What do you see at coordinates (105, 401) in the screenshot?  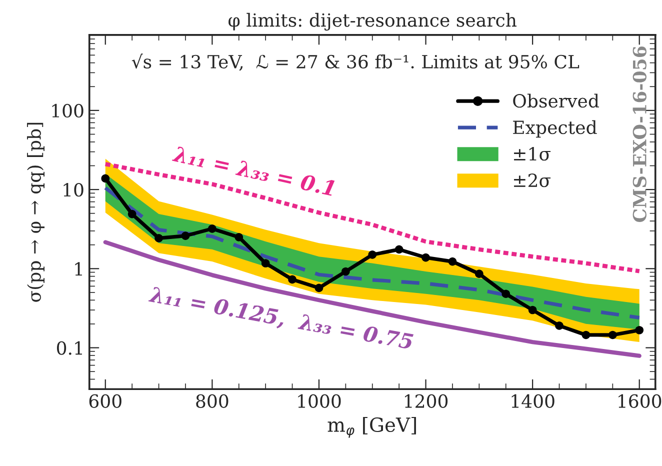 I see `x-tick-label: 600` at bounding box center [105, 401].